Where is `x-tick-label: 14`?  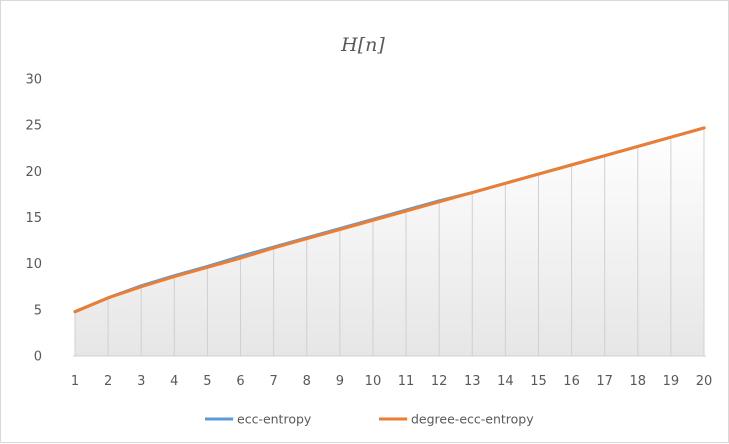 x-tick-label: 14 is located at coordinates (505, 381).